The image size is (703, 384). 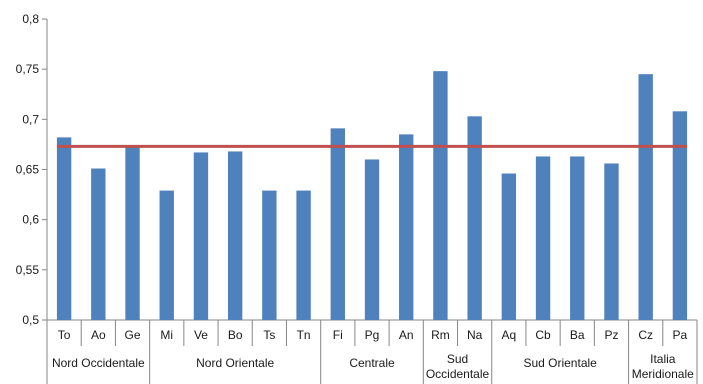 I want to click on x-tick-label: Ba, so click(x=577, y=335).